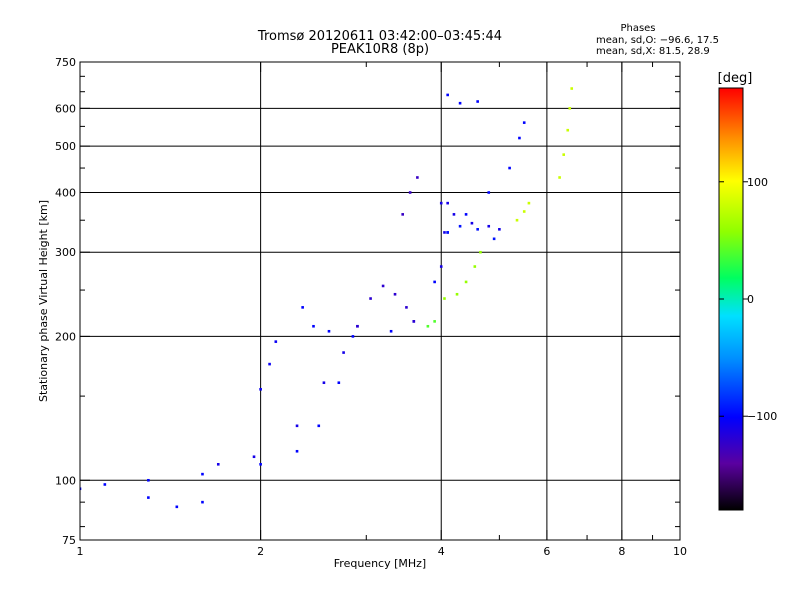 This screenshot has height=600, width=800. I want to click on y-tick-label: 300, so click(65, 252).